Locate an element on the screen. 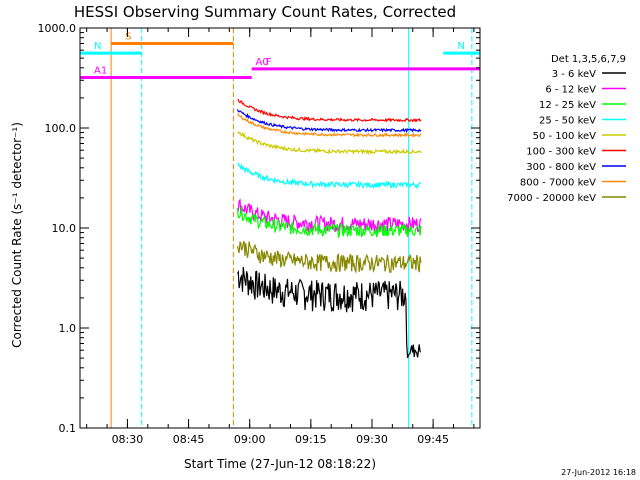  legend-label-3: 25 - 50 keV is located at coordinates (567, 121).